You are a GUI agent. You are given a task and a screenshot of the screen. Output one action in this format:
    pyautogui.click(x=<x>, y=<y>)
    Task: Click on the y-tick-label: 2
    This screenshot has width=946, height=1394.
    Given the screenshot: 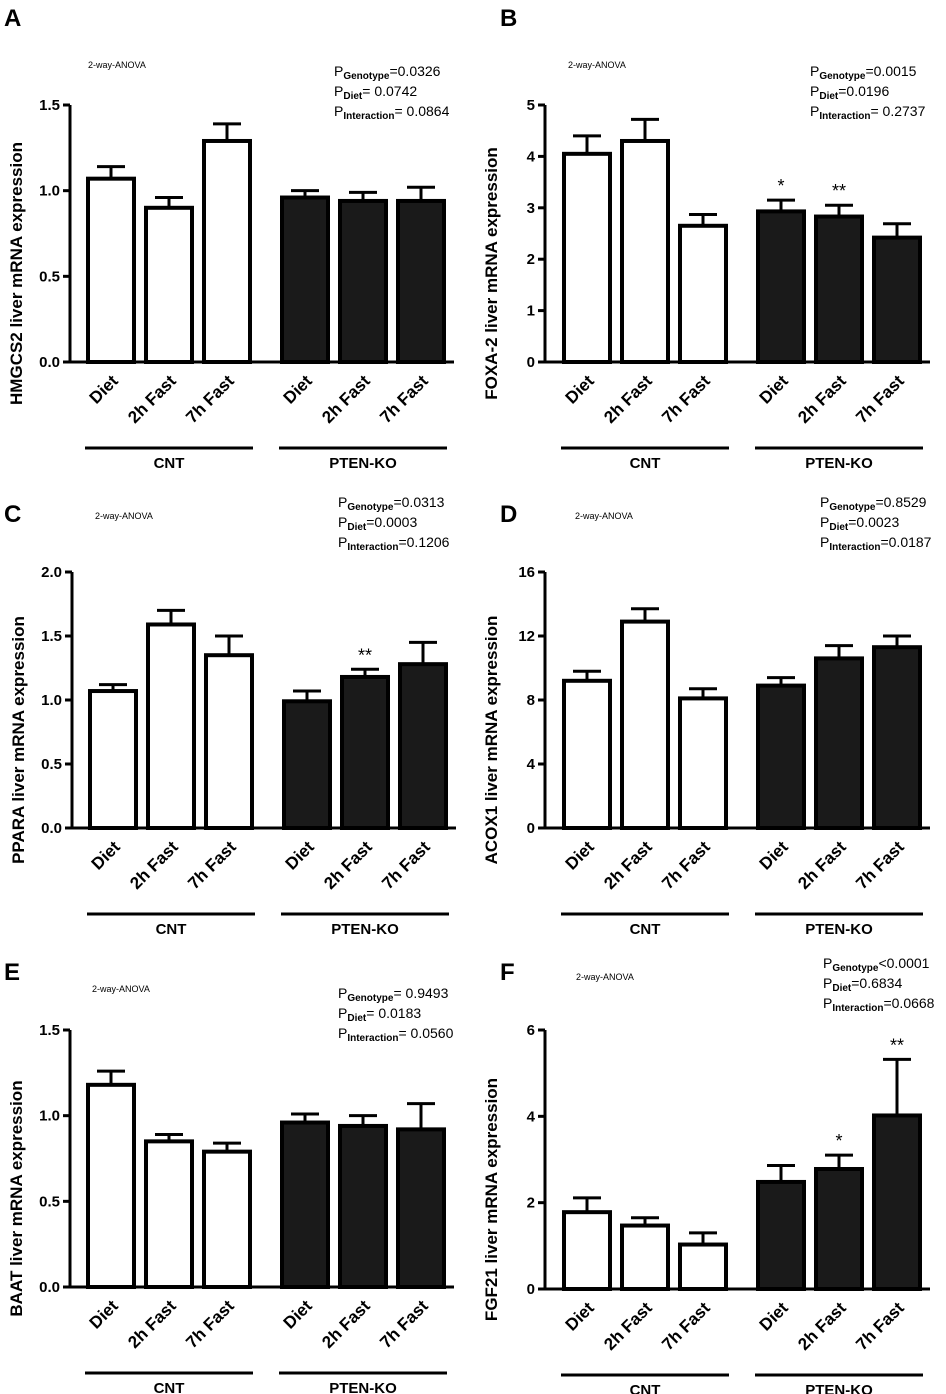 What is the action you would take?
    pyautogui.click(x=531, y=259)
    